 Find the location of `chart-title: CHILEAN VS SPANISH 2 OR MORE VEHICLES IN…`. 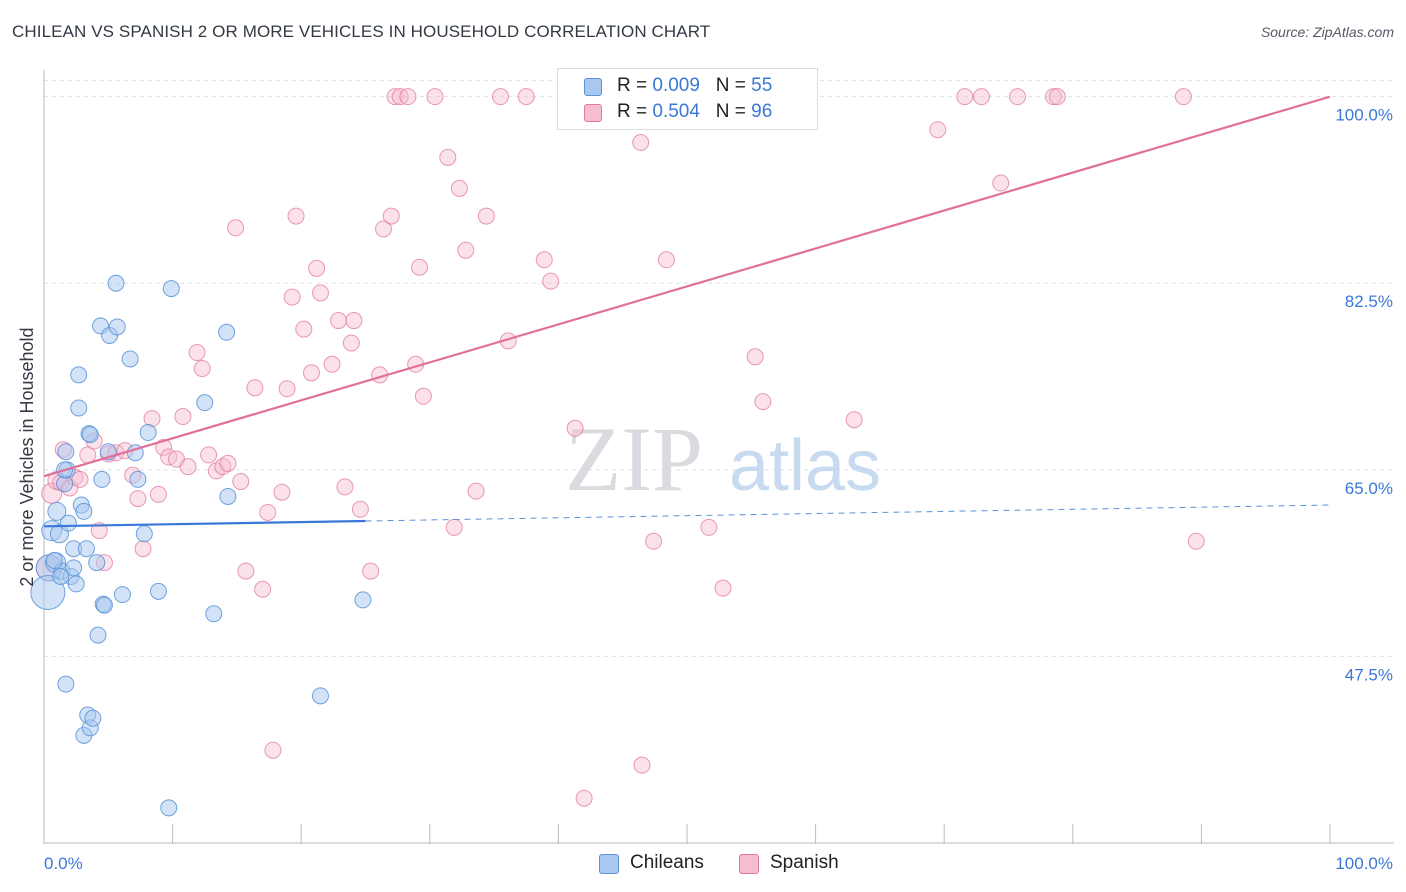

chart-title: CHILEAN VS SPANISH 2 OR MORE VEHICLES IN… is located at coordinates (361, 31).